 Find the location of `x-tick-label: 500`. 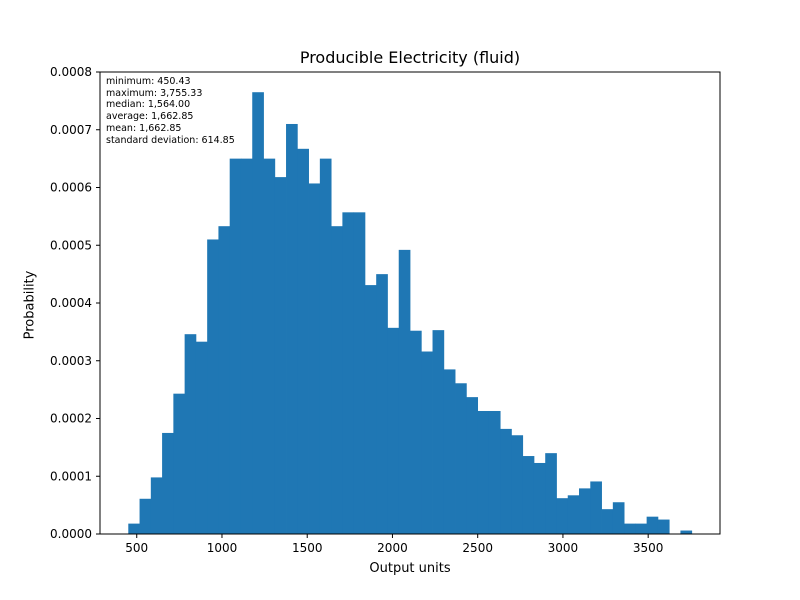

x-tick-label: 500 is located at coordinates (136, 548).